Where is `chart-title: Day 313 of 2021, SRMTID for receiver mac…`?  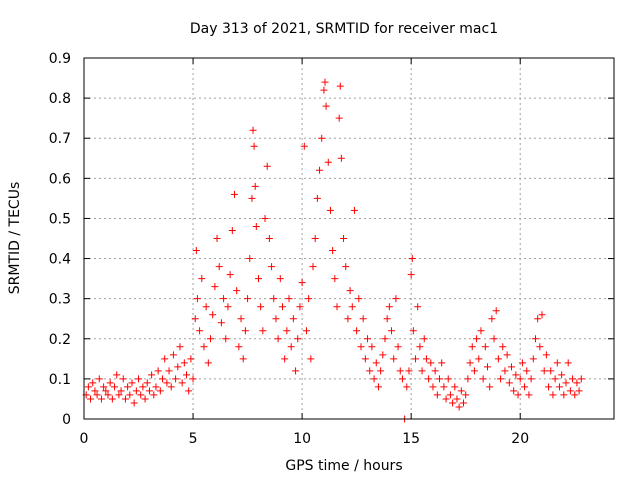
chart-title: Day 313 of 2021, SRMTID for receiver mac… is located at coordinates (344, 29).